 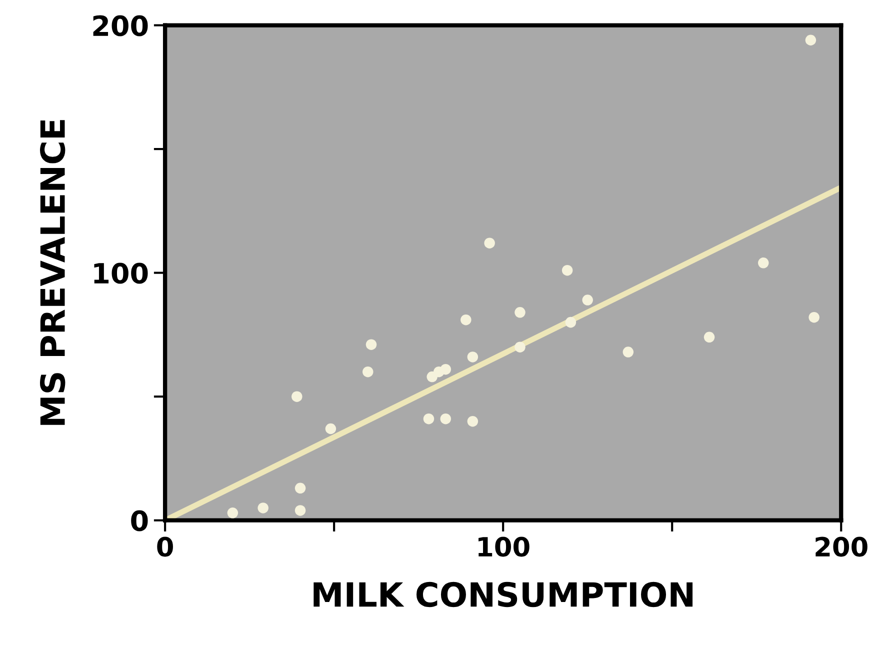 What do you see at coordinates (121, 273) in the screenshot?
I see `y-tick-label: 100` at bounding box center [121, 273].